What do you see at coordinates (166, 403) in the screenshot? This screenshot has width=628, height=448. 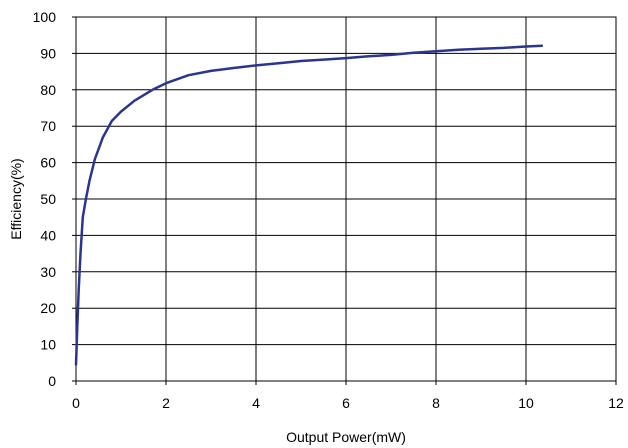 I see `x-tick-label: 2` at bounding box center [166, 403].